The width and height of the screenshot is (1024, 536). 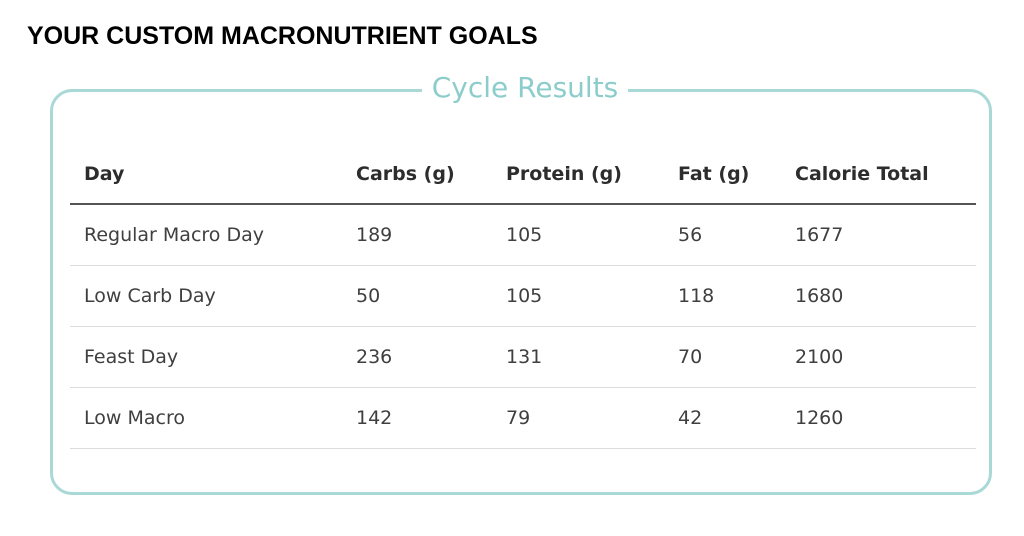 What do you see at coordinates (878, 235) in the screenshot?
I see `cell-calories: 1677` at bounding box center [878, 235].